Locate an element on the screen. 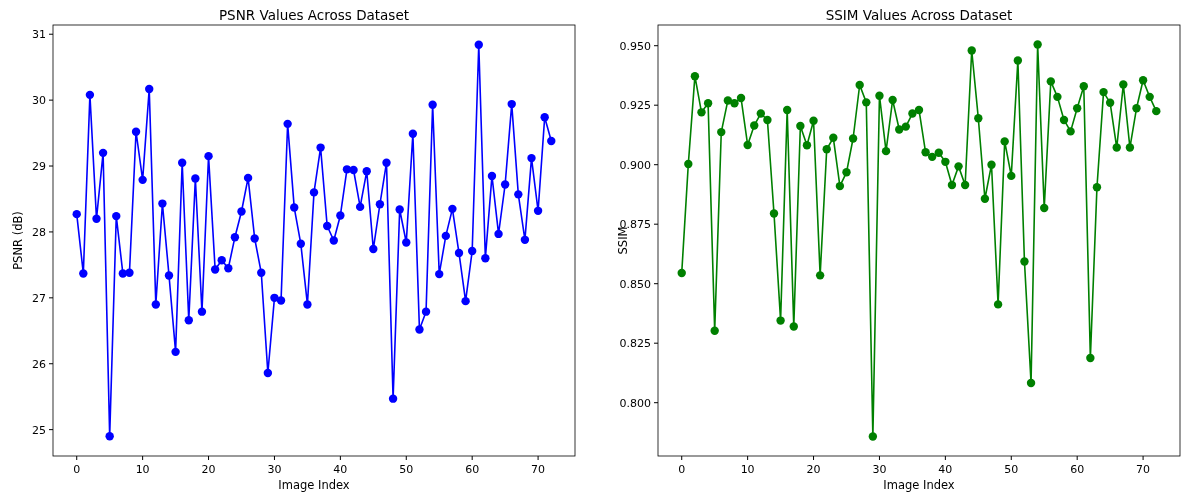 This screenshot has width=1190, height=500. y-tick-label: 25 is located at coordinates (39, 430).